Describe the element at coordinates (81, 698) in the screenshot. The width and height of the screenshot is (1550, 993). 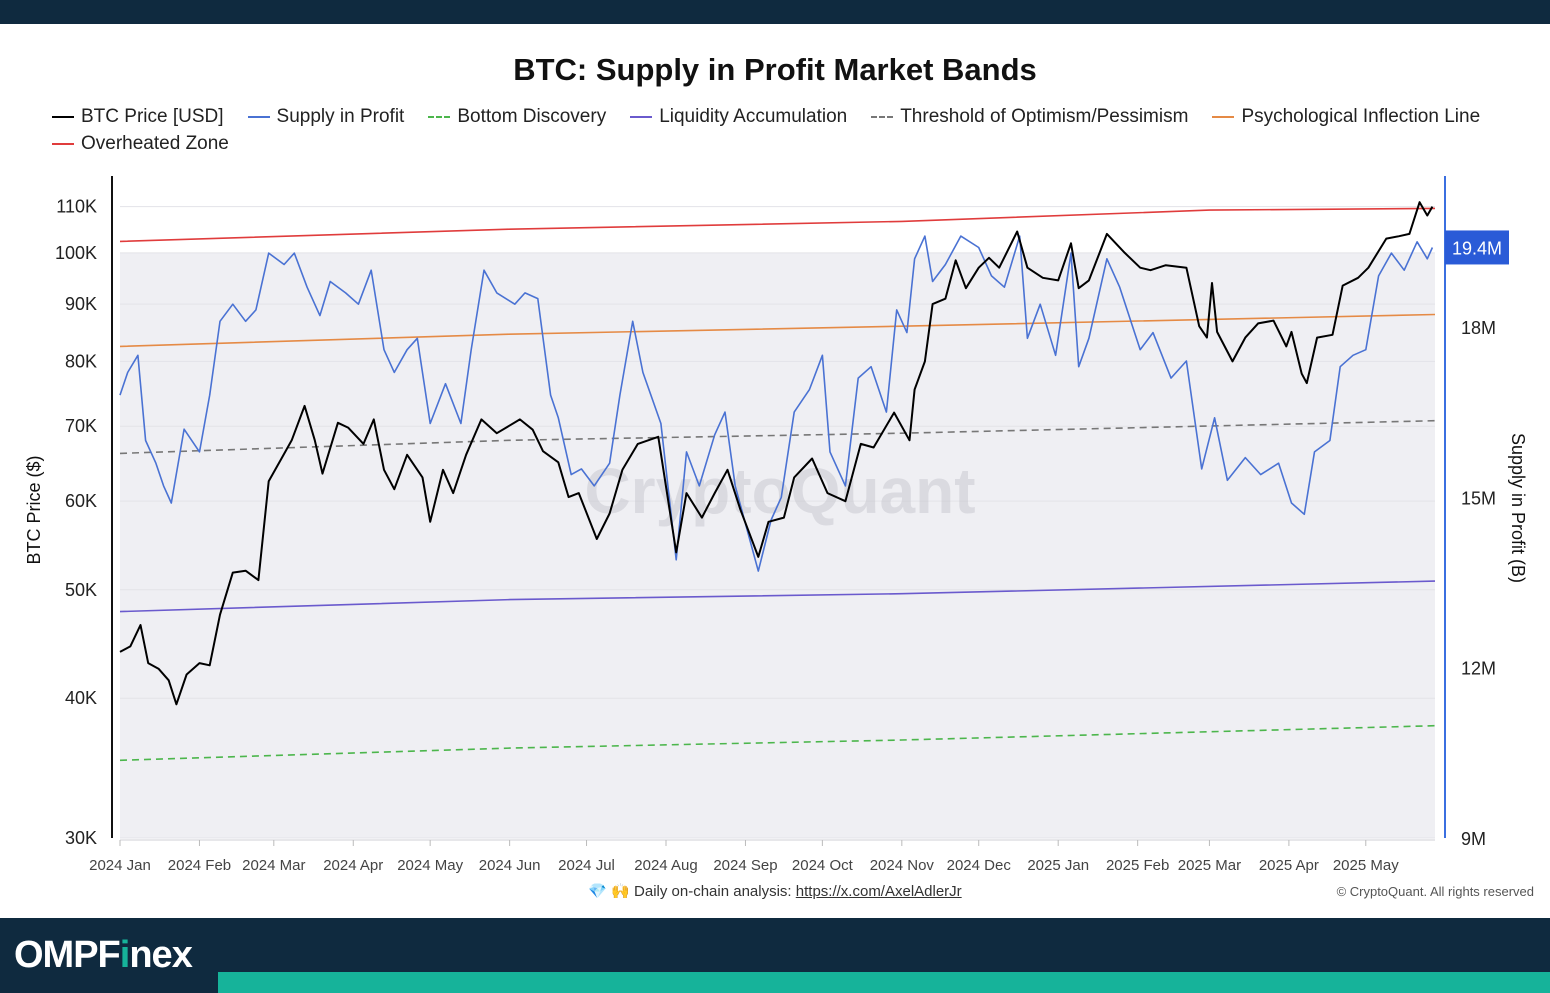
I see `left-tick-label: 40K` at that location.